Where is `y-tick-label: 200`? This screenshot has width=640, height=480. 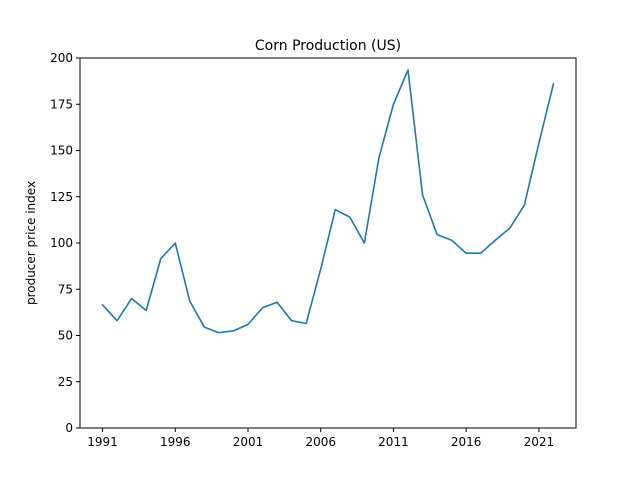 y-tick-label: 200 is located at coordinates (61, 58).